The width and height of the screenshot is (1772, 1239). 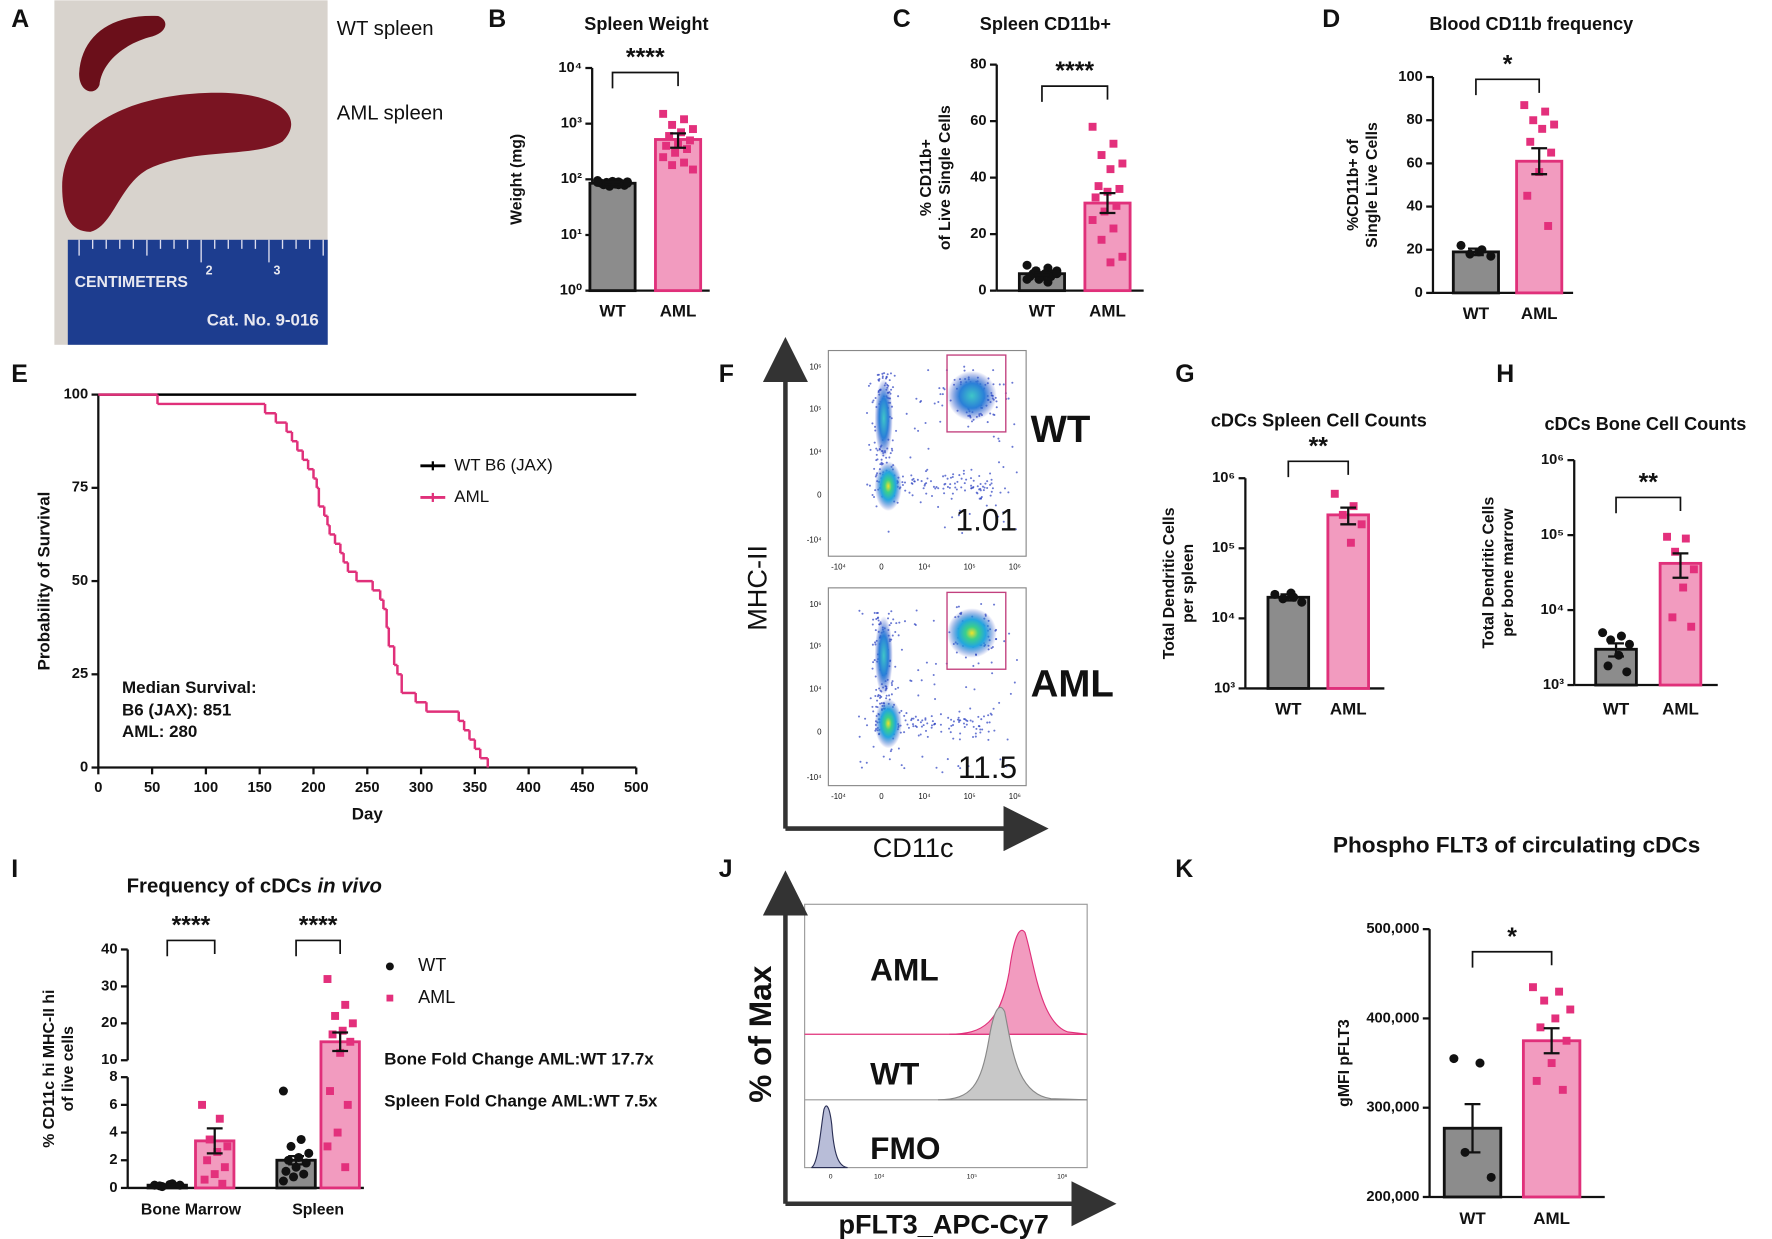 I want to click on aml-spleen, so click(x=177, y=162).